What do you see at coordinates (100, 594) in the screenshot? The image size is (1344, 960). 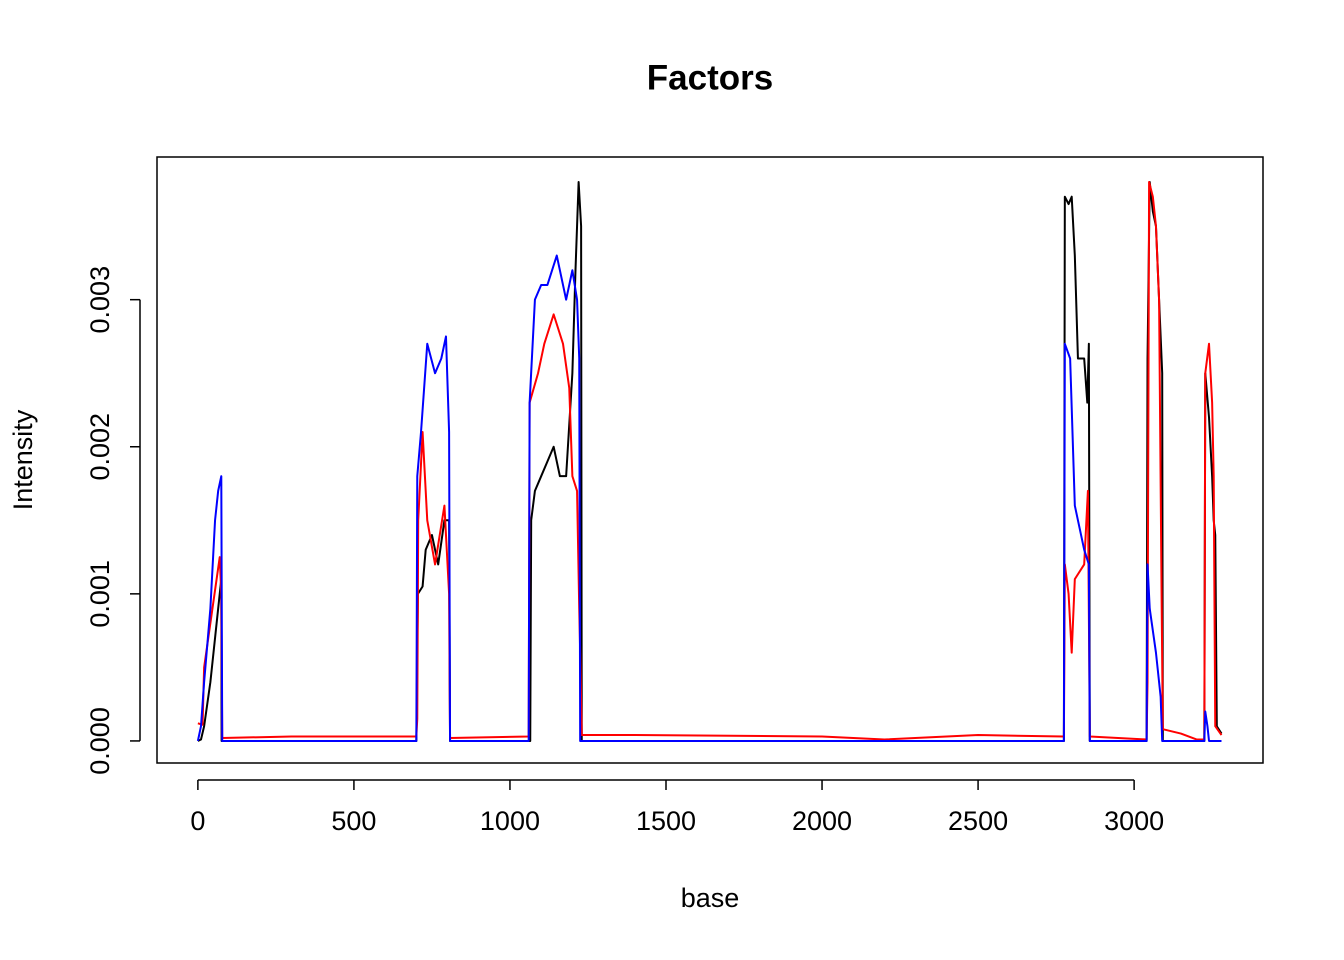 I see `y-tick-label: 0.001` at bounding box center [100, 594].